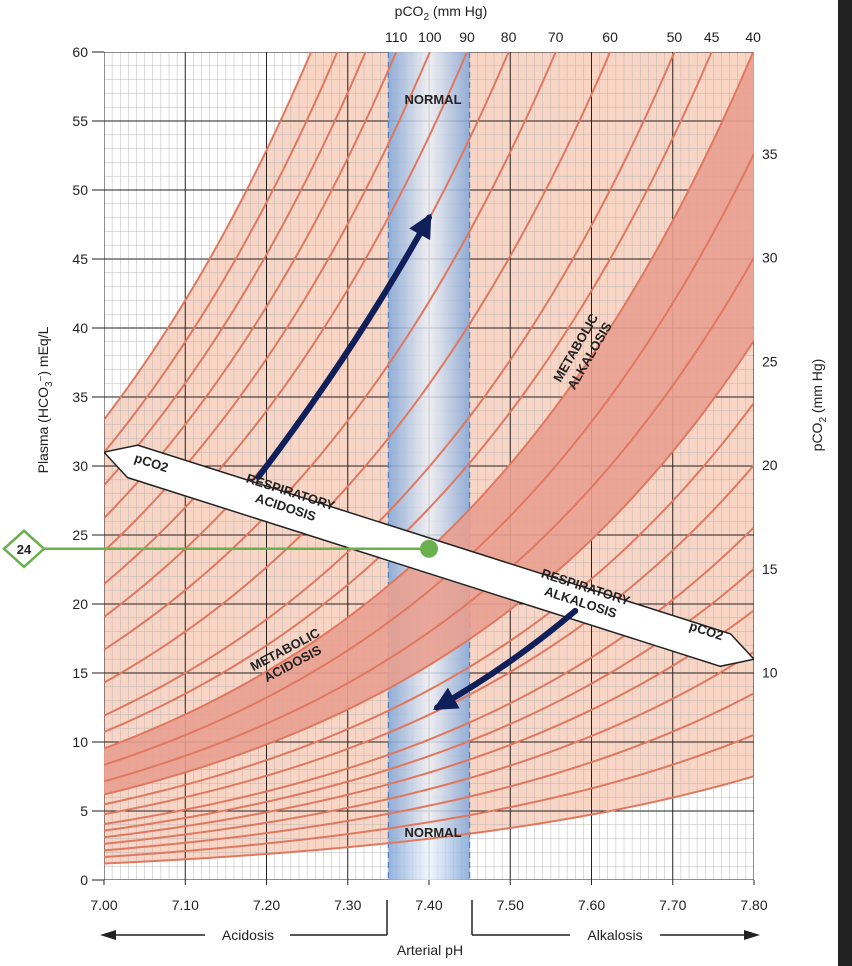 This screenshot has height=966, width=852. I want to click on hco3-diamond, so click(24, 549).